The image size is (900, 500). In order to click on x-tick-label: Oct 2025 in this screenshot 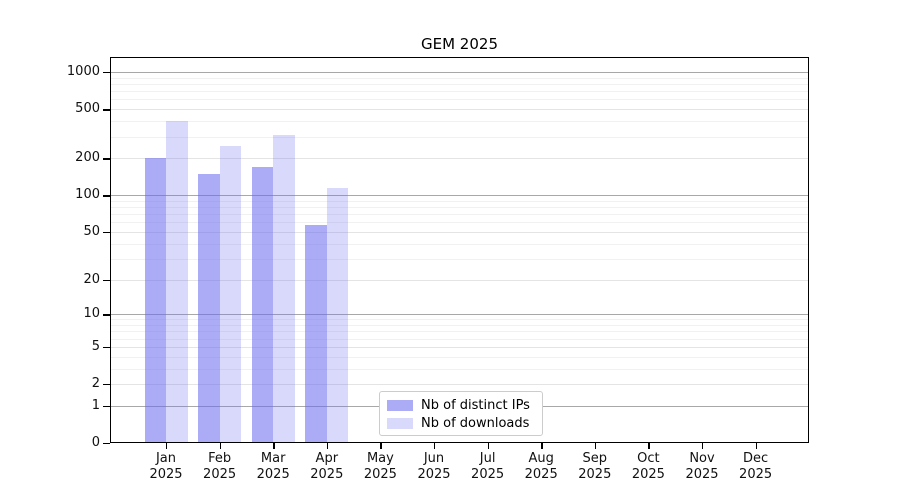, I will do `click(648, 467)`.